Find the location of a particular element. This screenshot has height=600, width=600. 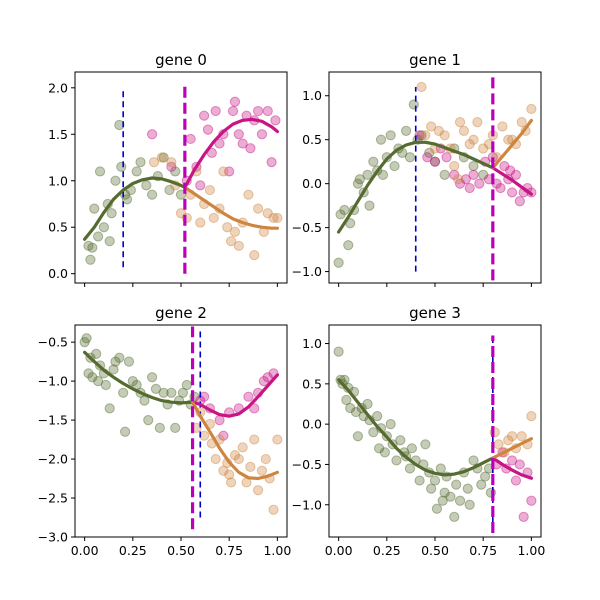

x-tick-label: 0.25 is located at coordinates (387, 550).